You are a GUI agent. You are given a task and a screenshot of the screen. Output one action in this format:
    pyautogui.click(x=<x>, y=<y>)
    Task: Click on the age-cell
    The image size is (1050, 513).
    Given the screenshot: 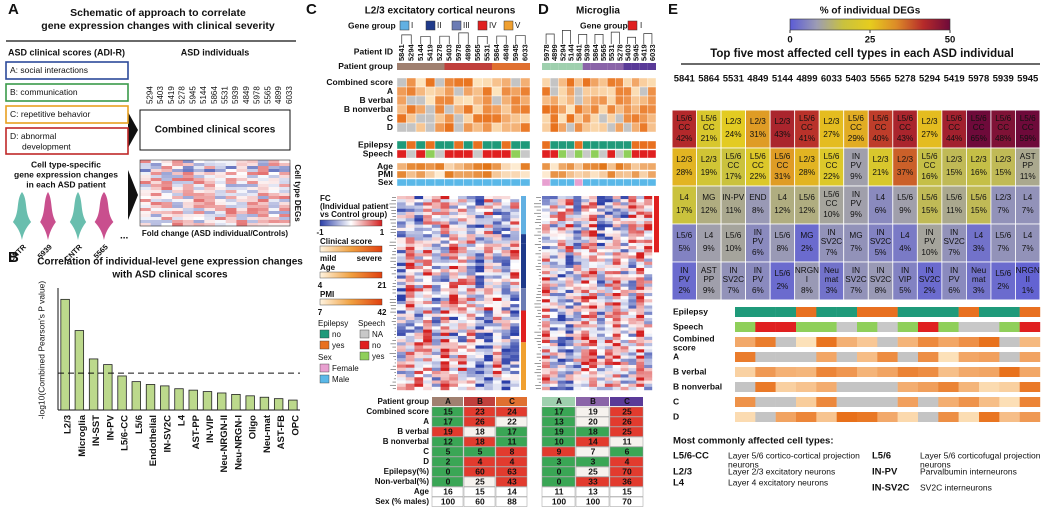 What is the action you would take?
    pyautogui.click(x=562, y=166)
    